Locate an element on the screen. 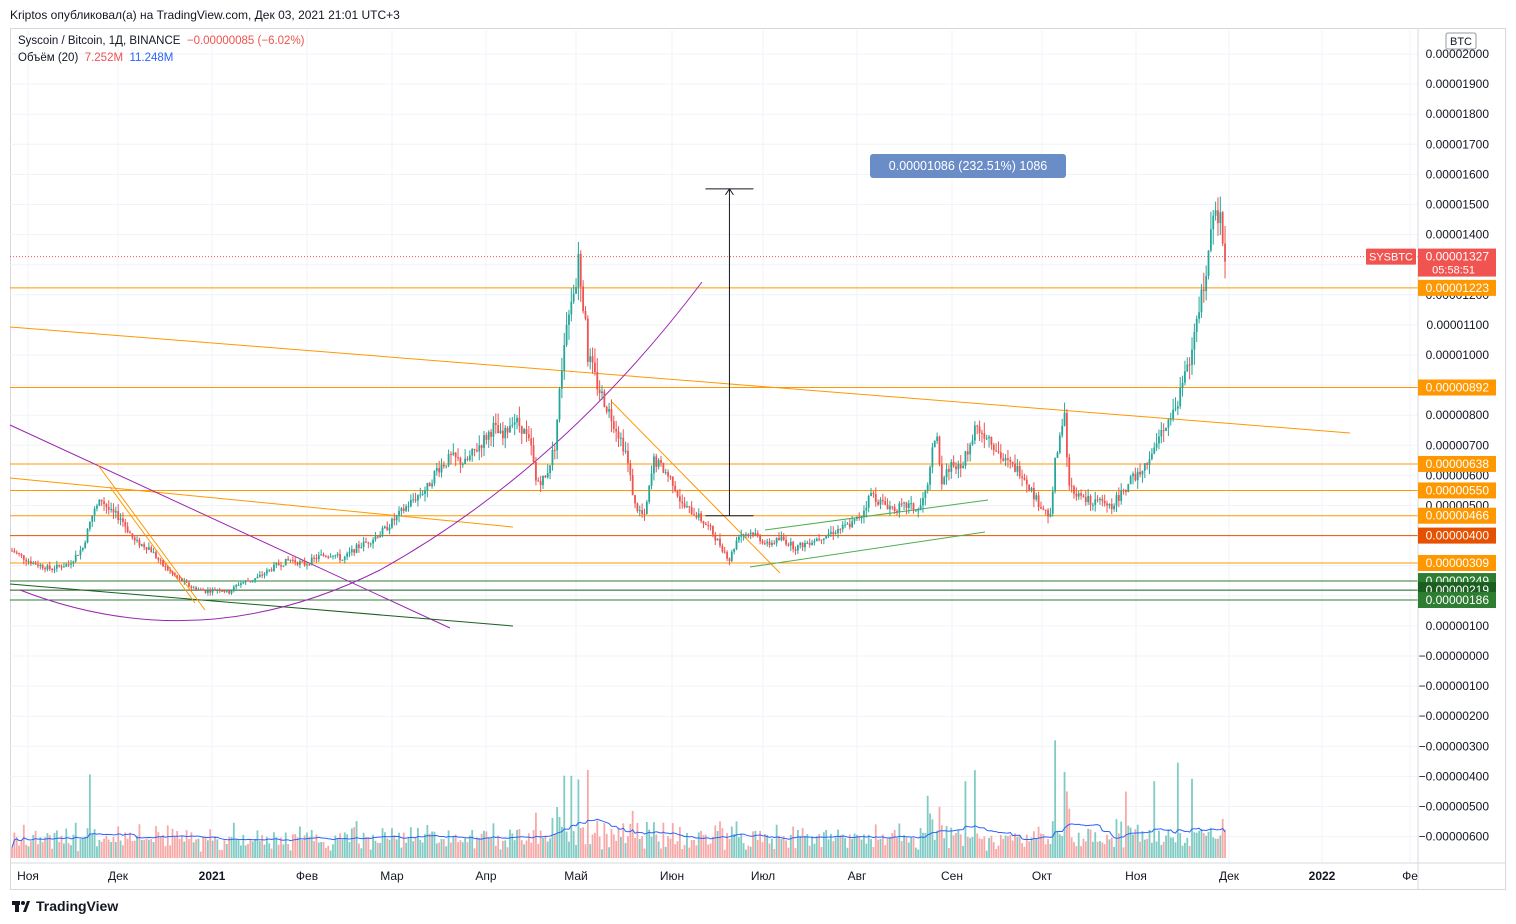 This screenshot has width=1516, height=924. volume-legend: Объём (20) 7.252M 11.248M is located at coordinates (95, 58).